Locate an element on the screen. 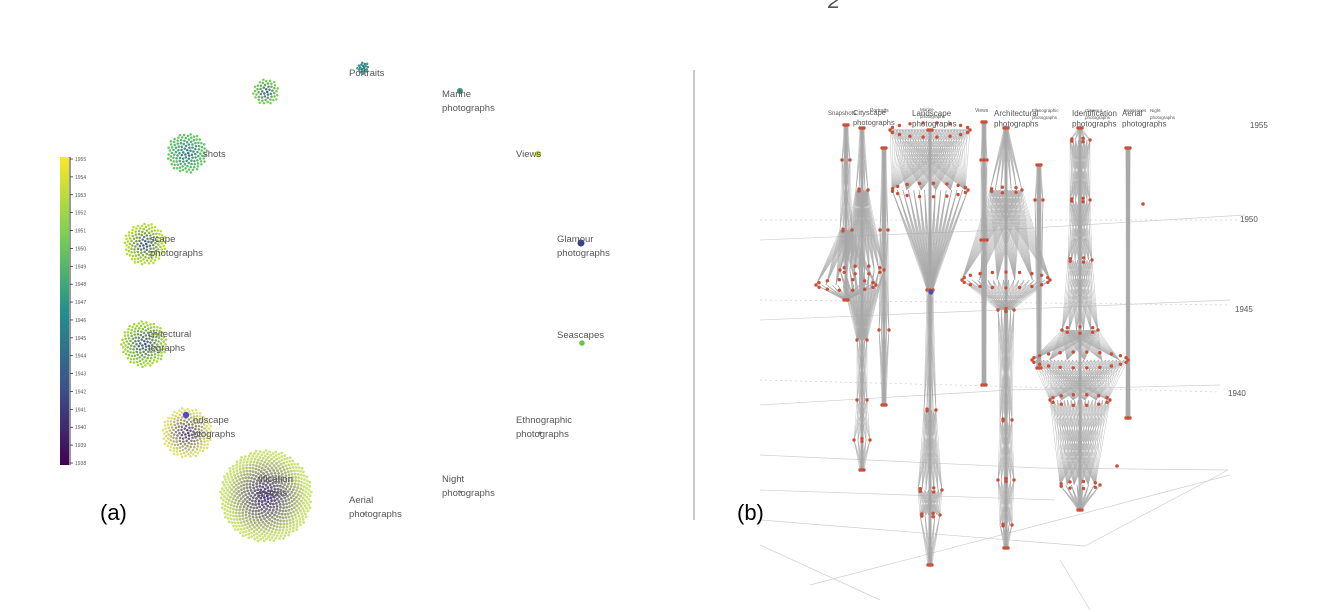  floor-edge is located at coordinates (1075, 585).